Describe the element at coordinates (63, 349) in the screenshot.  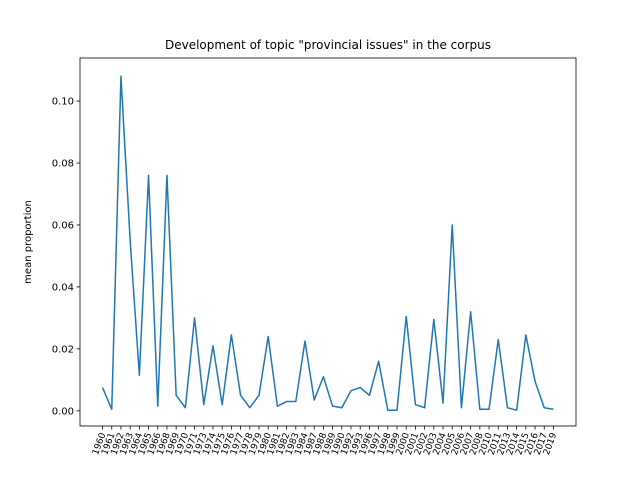
I see `y-tick-label: 0.02` at that location.